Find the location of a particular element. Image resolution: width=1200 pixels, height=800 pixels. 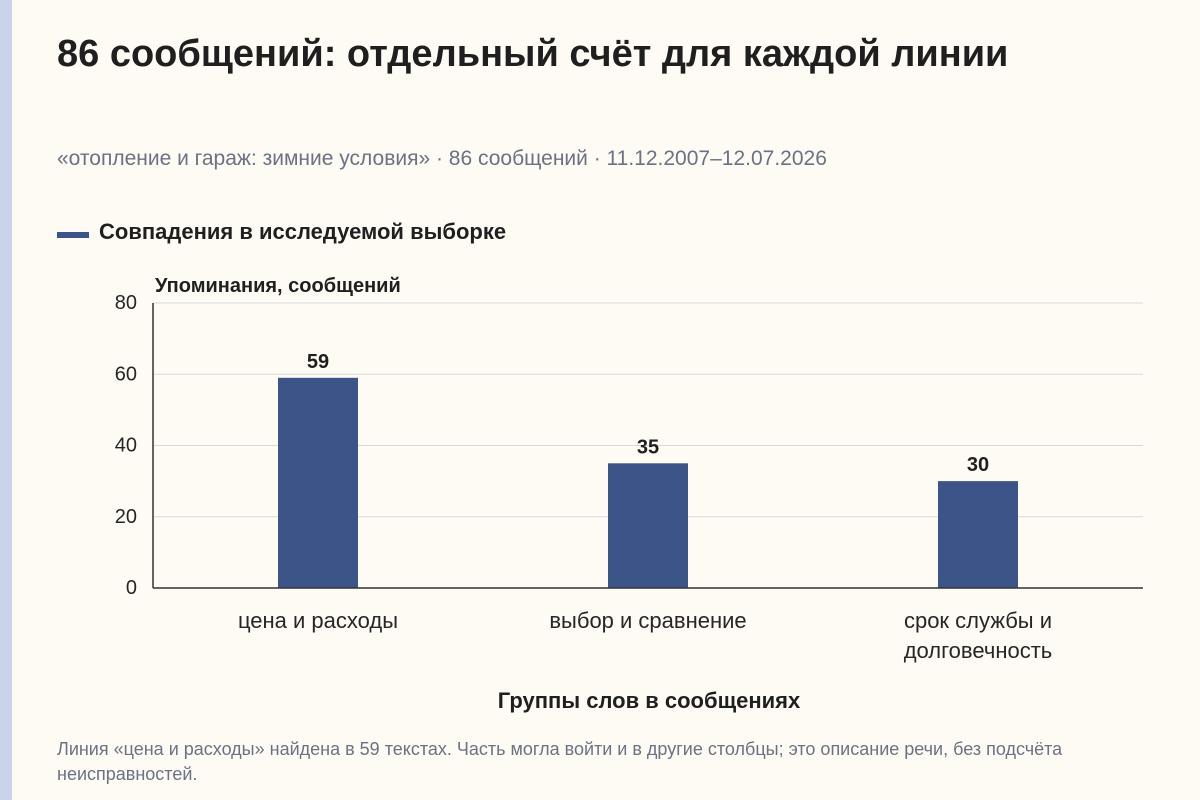

y-tick-label: 0 is located at coordinates (131, 588).